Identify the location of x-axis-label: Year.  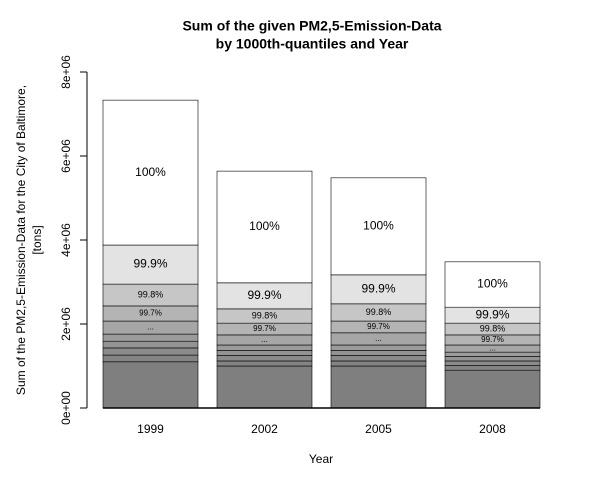
(321, 459).